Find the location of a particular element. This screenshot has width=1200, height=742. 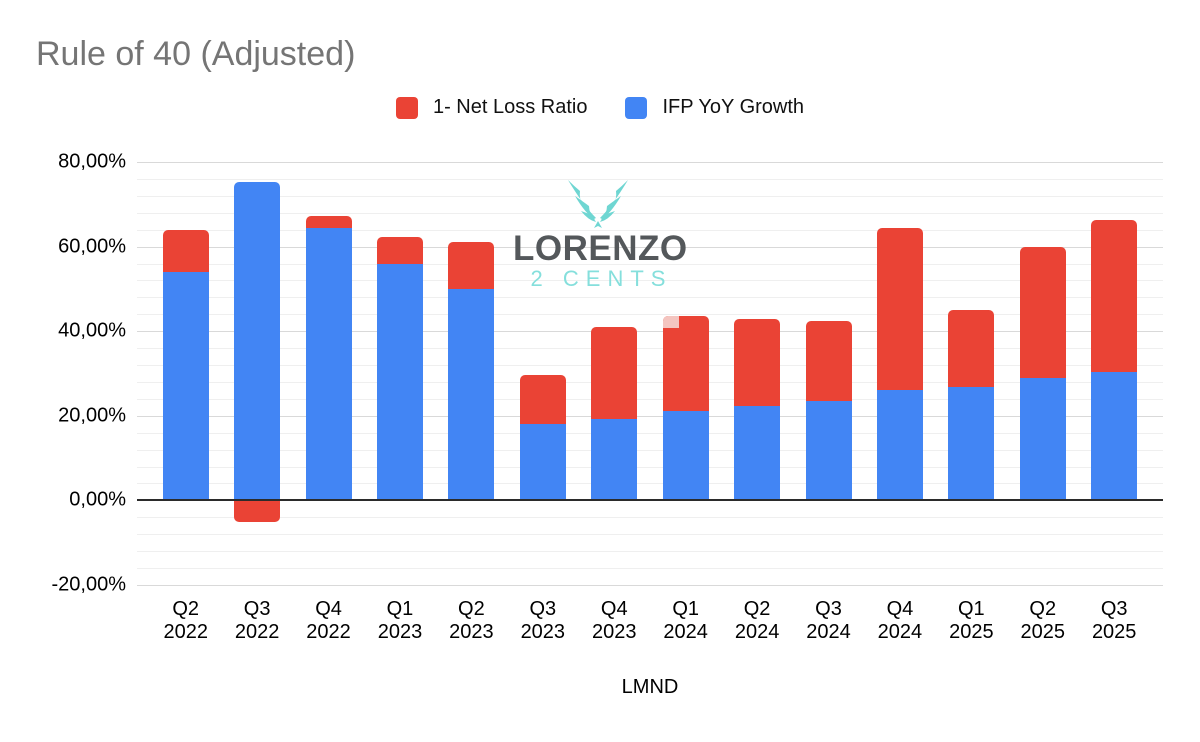

x-tick-label: Q4 2022 is located at coordinates (328, 620).